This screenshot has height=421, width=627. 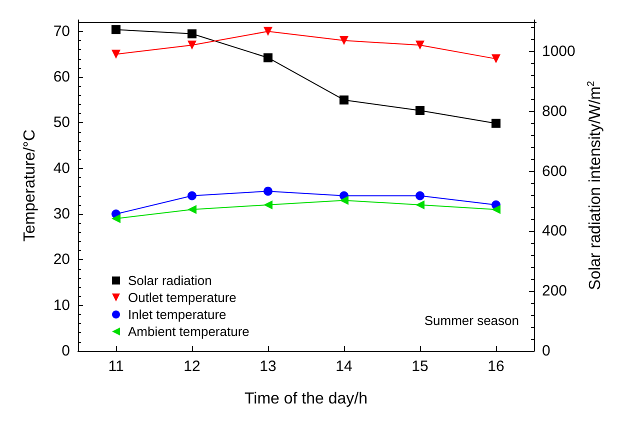 What do you see at coordinates (496, 366) in the screenshot?
I see `x-tick-label: 16` at bounding box center [496, 366].